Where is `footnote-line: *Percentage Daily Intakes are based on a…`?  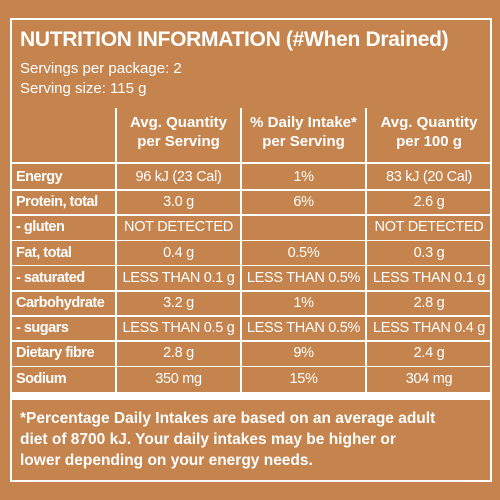
footnote-line: *Percentage Daily Intakes are based on a… is located at coordinates (228, 418).